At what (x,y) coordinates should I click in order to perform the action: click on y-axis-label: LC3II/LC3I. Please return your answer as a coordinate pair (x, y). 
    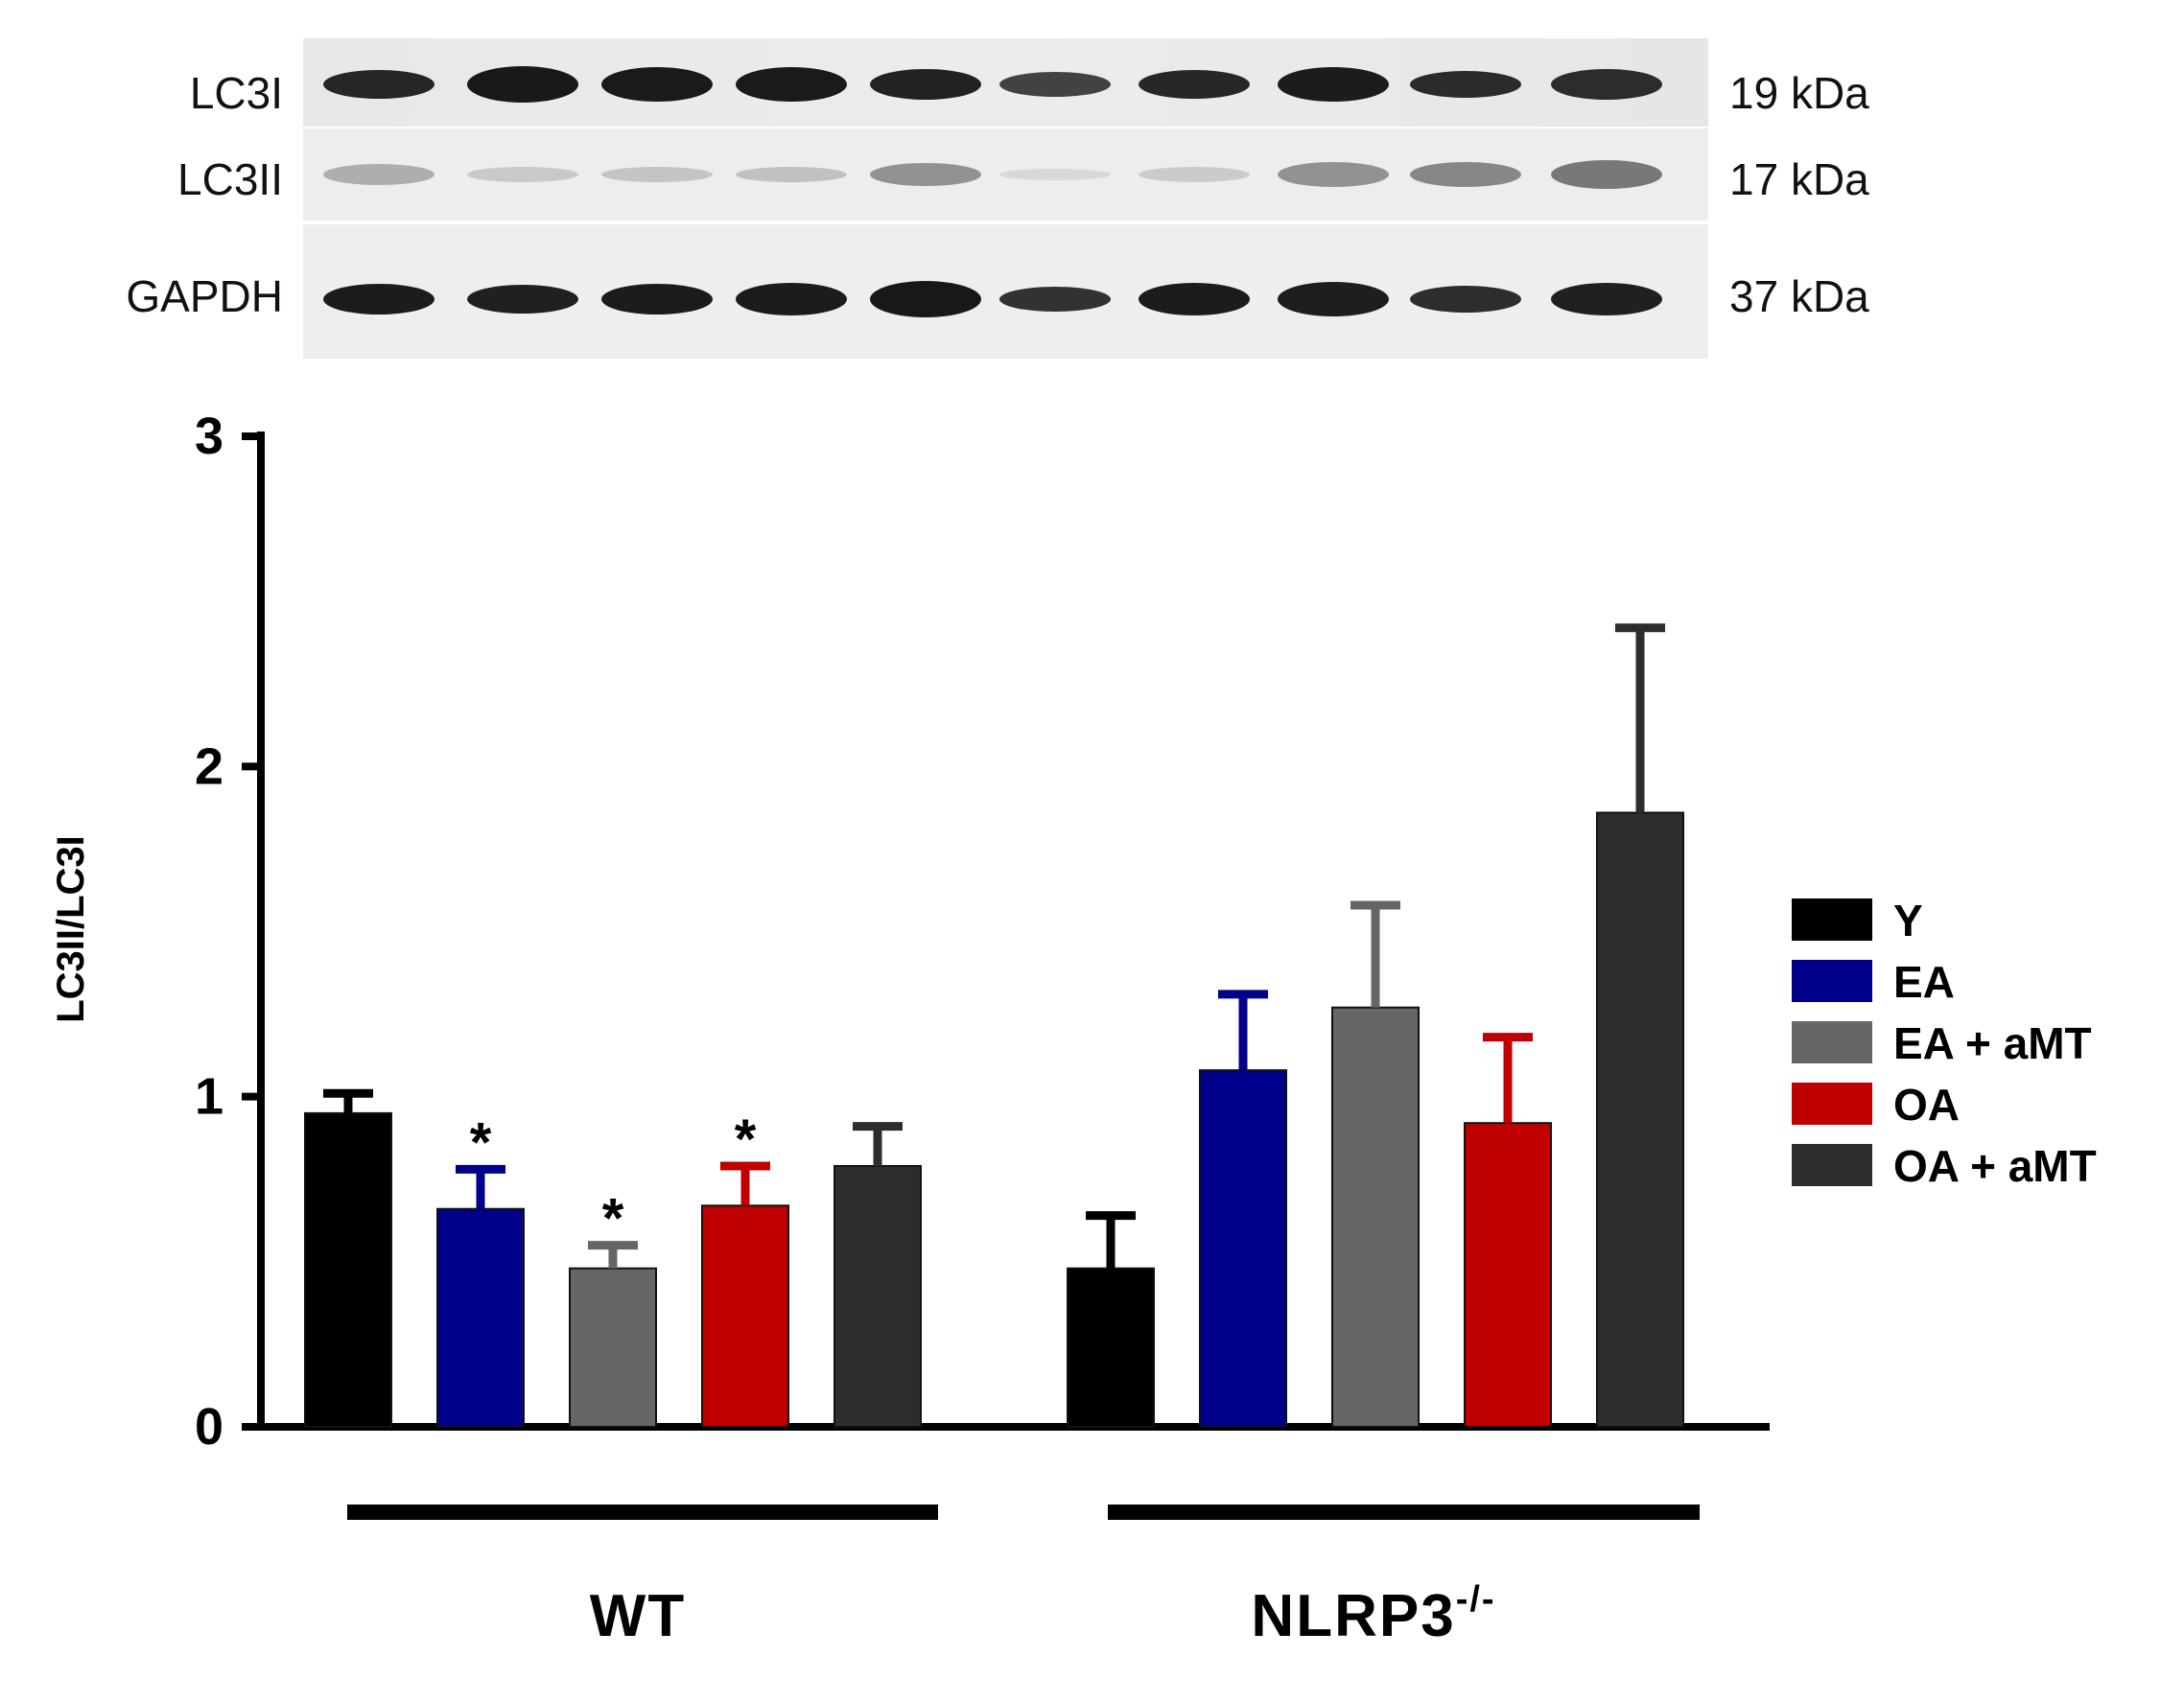
    Looking at the image, I should click on (71, 929).